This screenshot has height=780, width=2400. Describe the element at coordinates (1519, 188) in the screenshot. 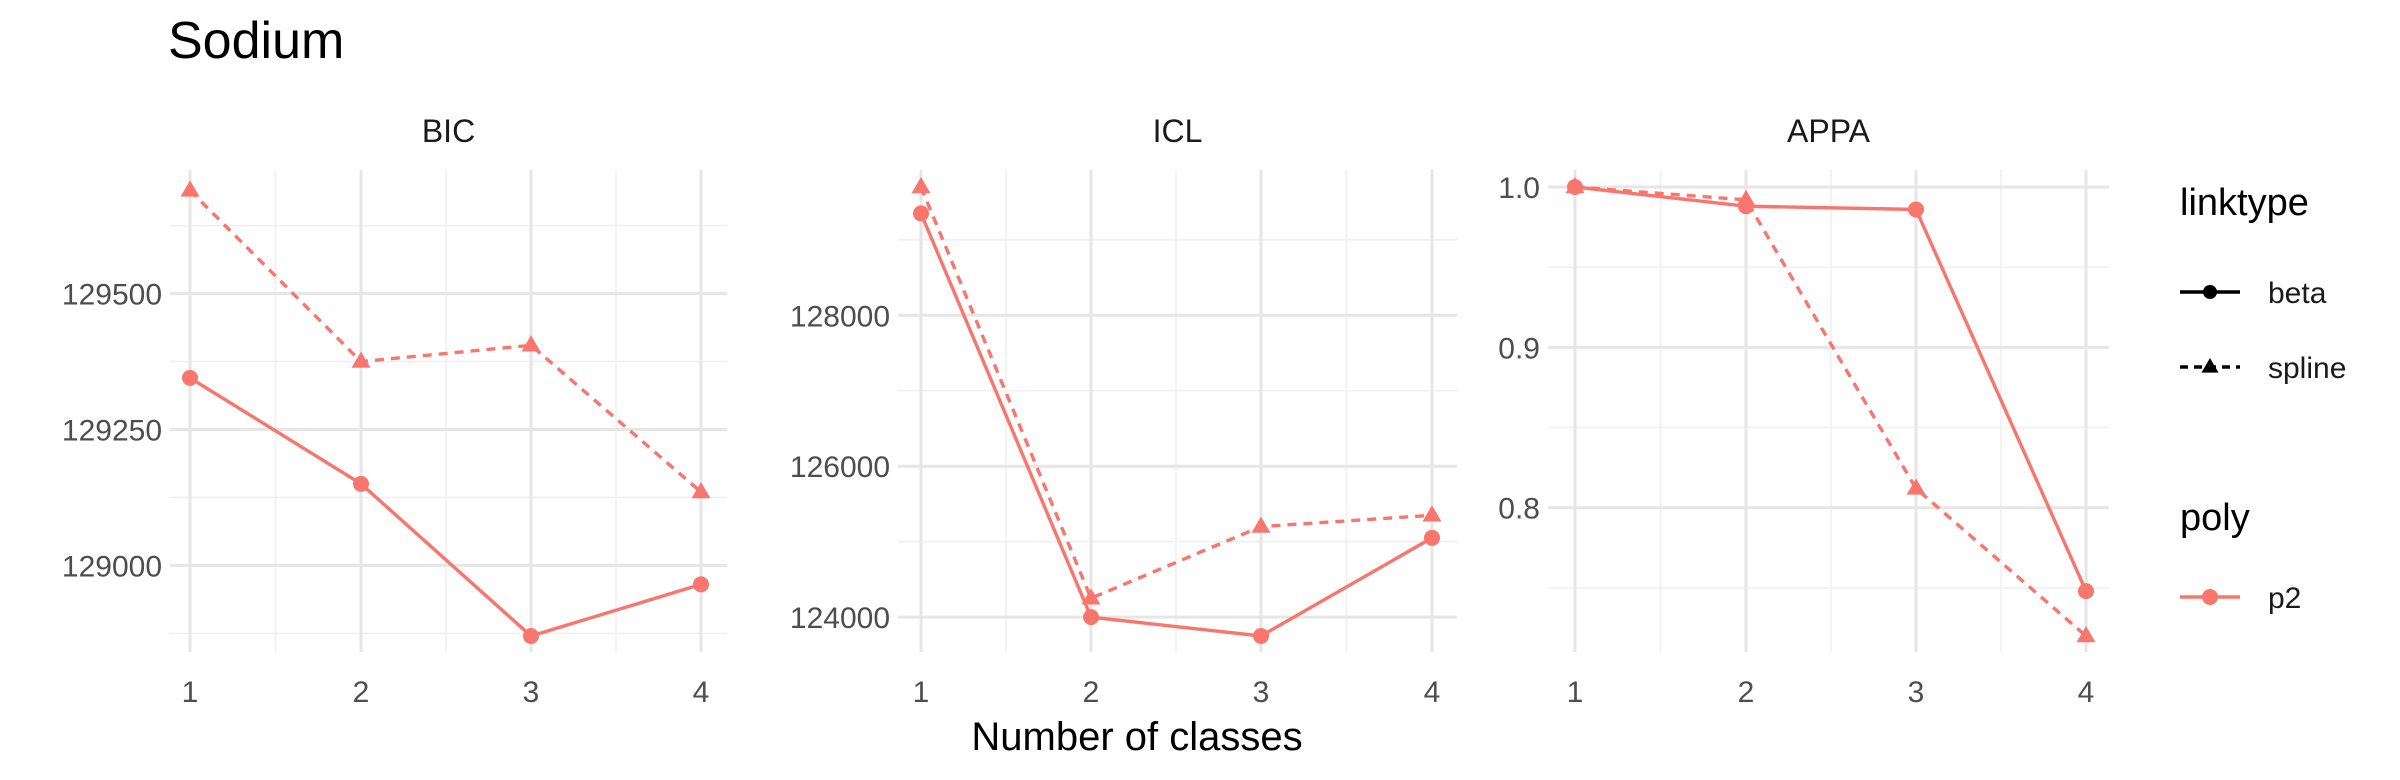

I see `y-tick-label: 1.0` at that location.